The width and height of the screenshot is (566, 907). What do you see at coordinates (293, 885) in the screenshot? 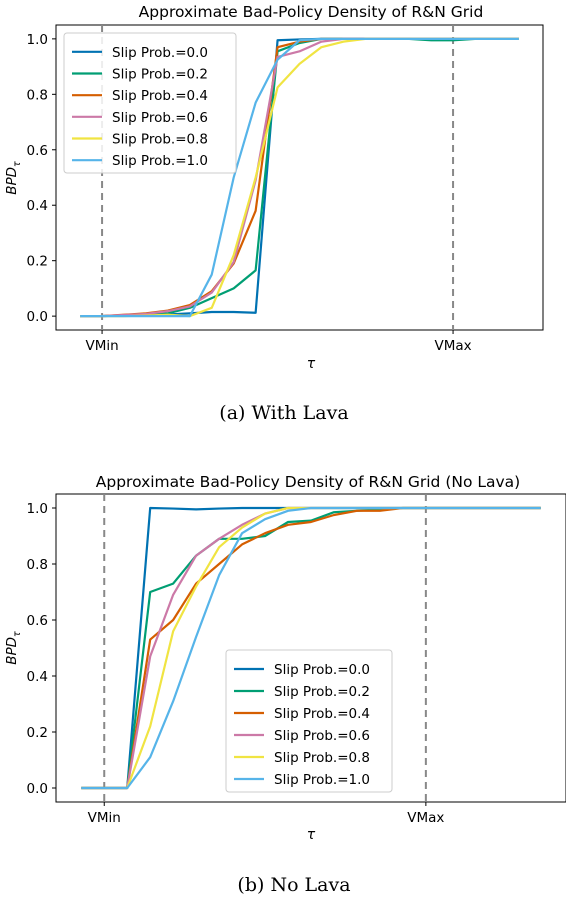
I see `caption-b: (b) No Lava` at bounding box center [293, 885].